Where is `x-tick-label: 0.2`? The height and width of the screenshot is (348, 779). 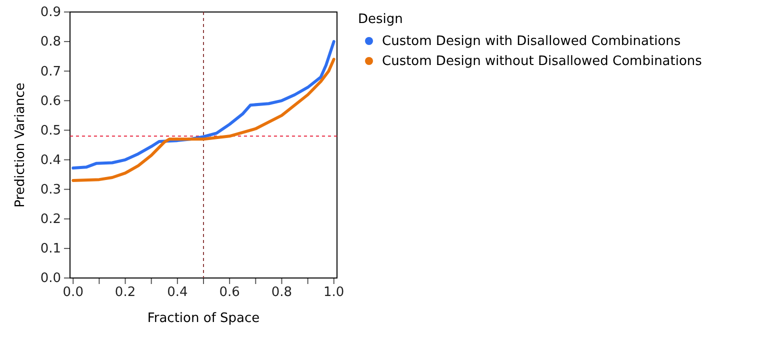 x-tick-label: 0.2 is located at coordinates (125, 292).